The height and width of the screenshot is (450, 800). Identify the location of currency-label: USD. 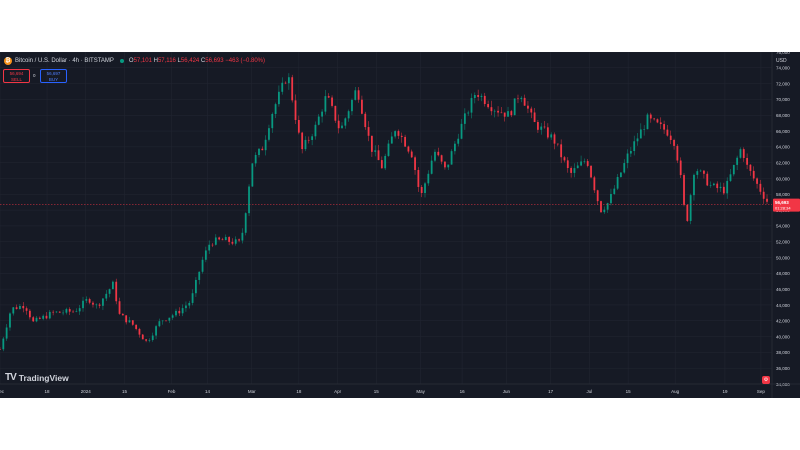
(781, 61).